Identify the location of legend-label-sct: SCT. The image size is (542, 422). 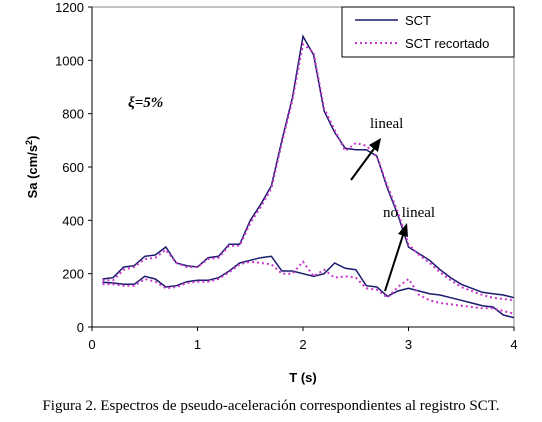
(418, 20).